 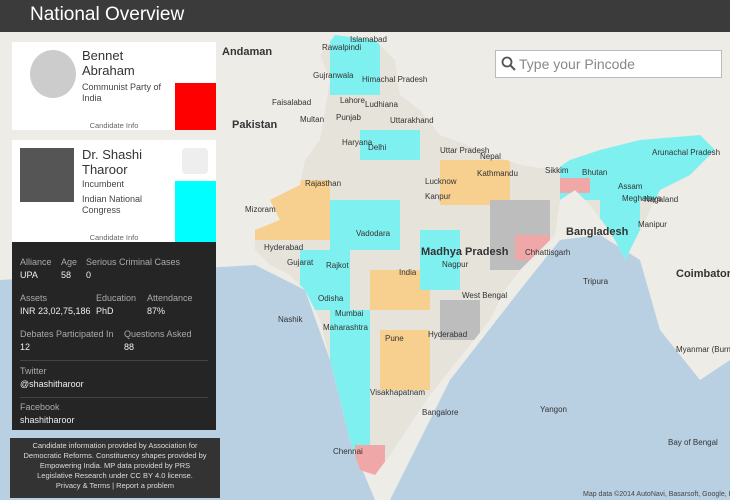 I want to click on map-label: Andaman, so click(x=247, y=52).